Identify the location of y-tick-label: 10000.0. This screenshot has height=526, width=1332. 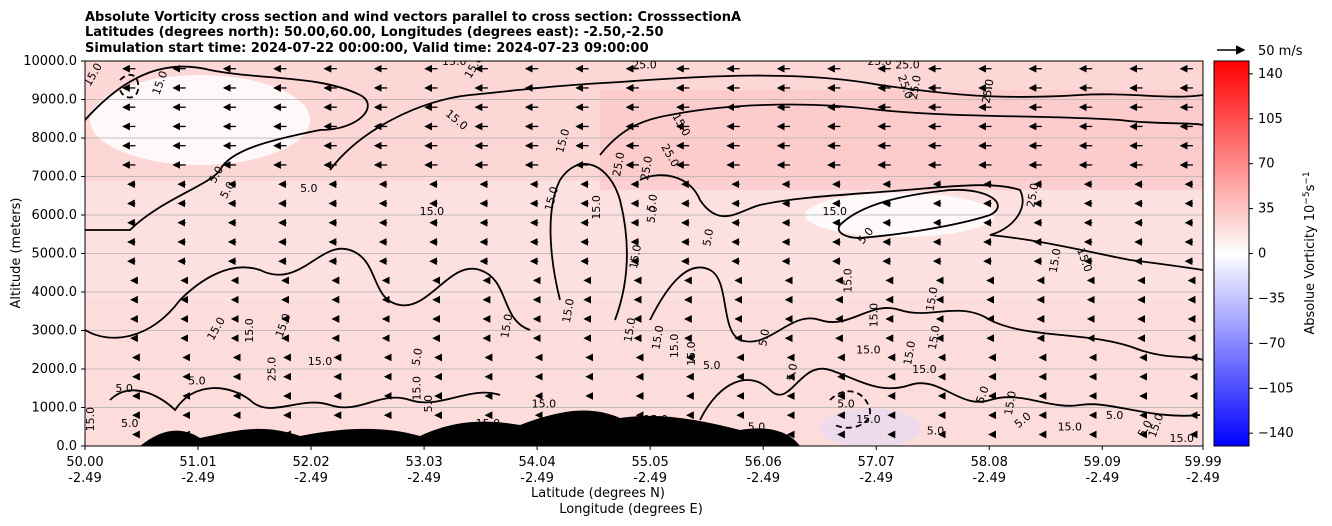
(50, 61).